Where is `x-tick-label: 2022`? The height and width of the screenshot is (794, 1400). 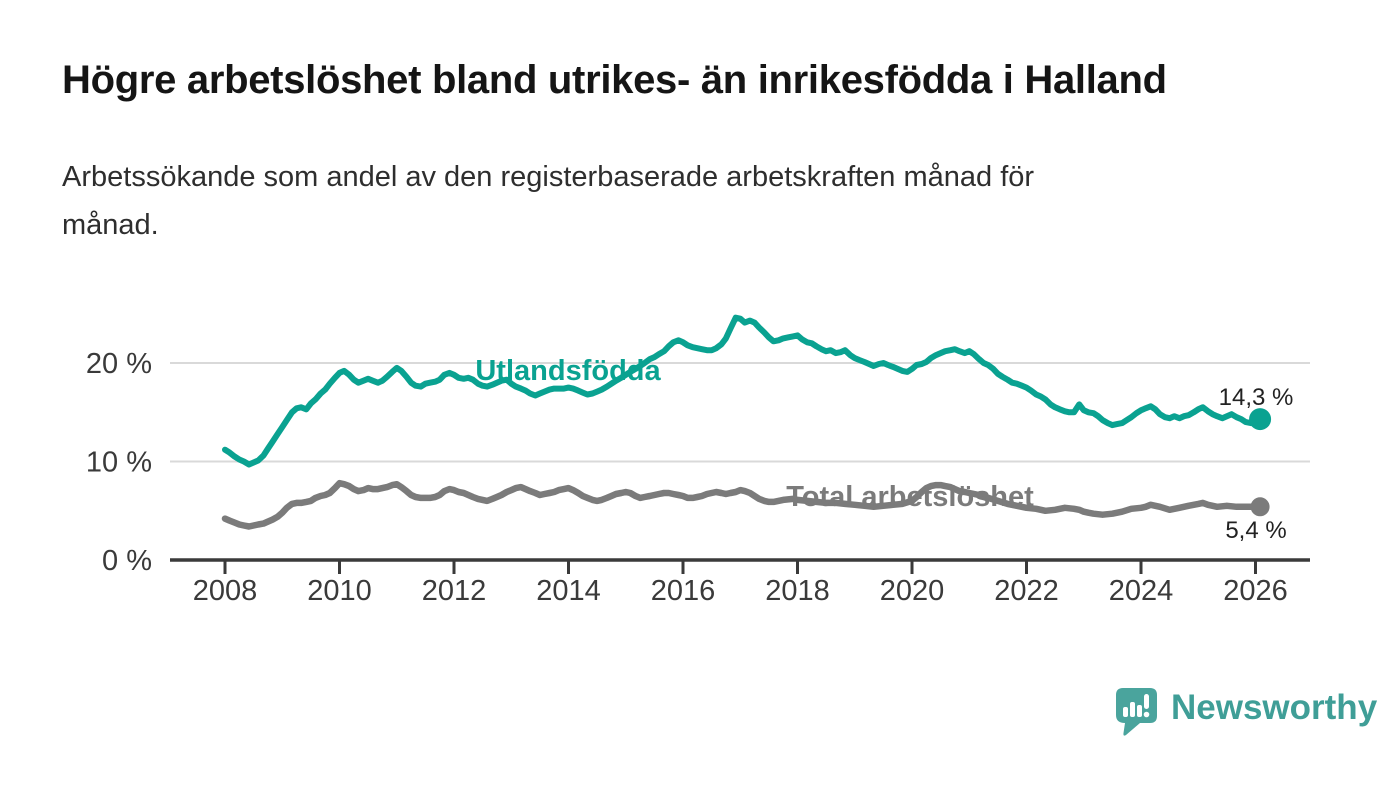 x-tick-label: 2022 is located at coordinates (1026, 591).